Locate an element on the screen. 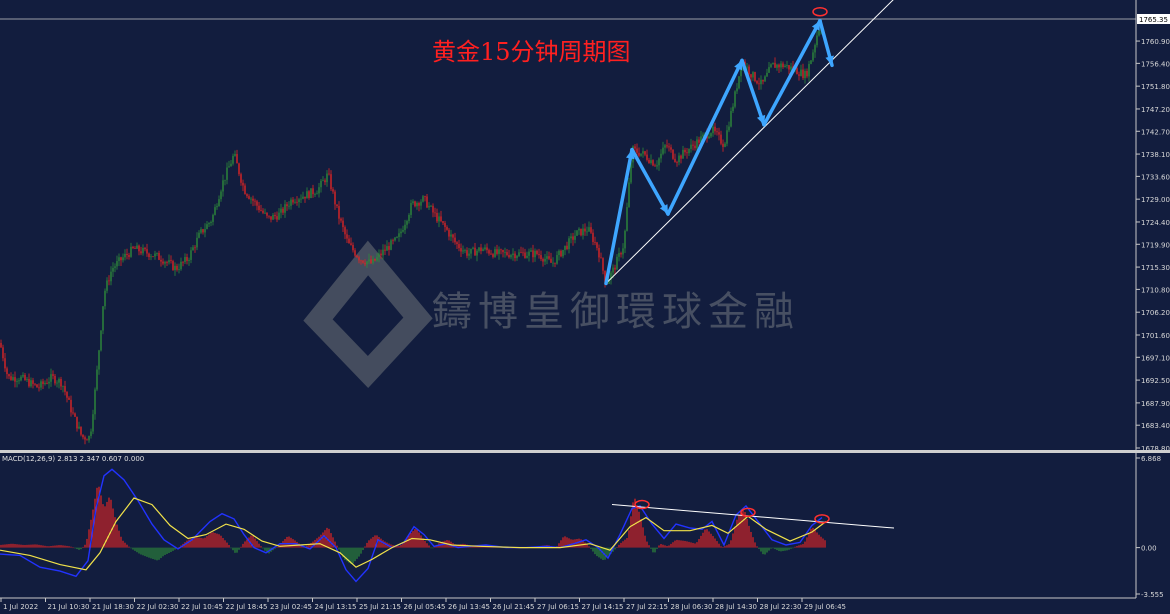 This screenshot has width=1170, height=614. macd-peak-marker is located at coordinates (822, 519).